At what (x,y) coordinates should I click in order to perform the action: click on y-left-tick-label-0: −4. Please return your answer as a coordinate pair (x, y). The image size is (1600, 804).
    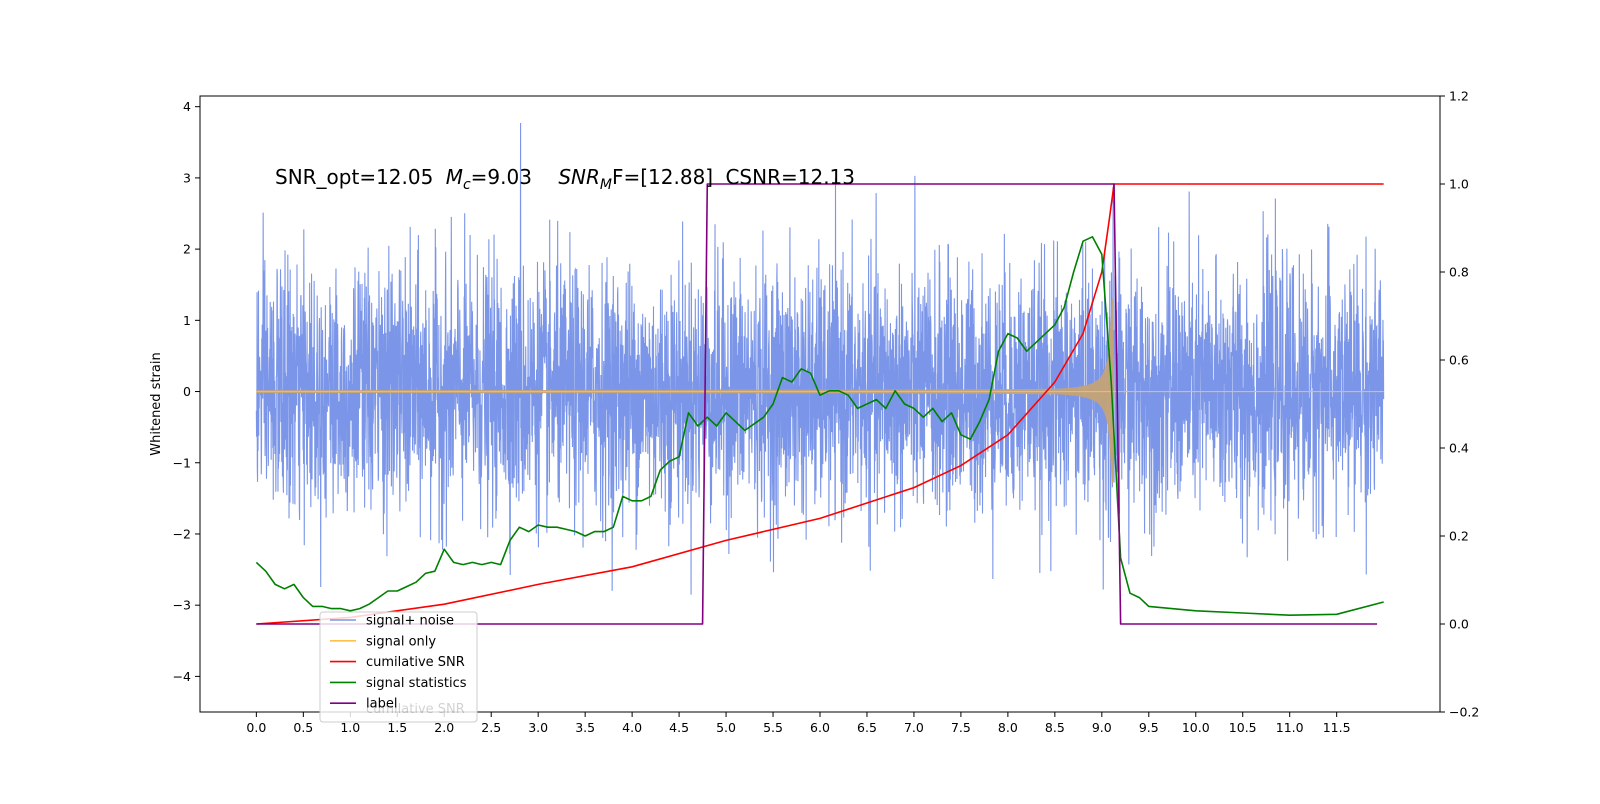
    Looking at the image, I should click on (182, 676).